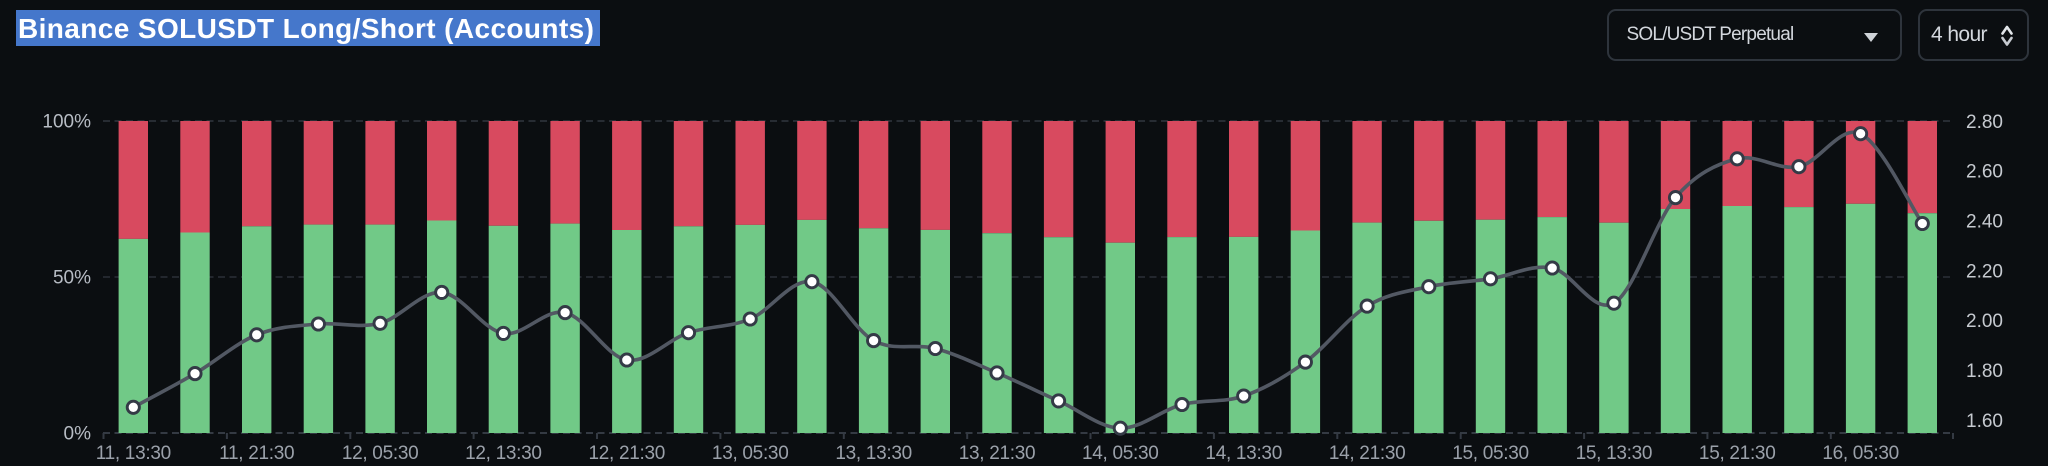 The image size is (2048, 466). I want to click on svg-text: 14, 13:30, so click(1243, 453).